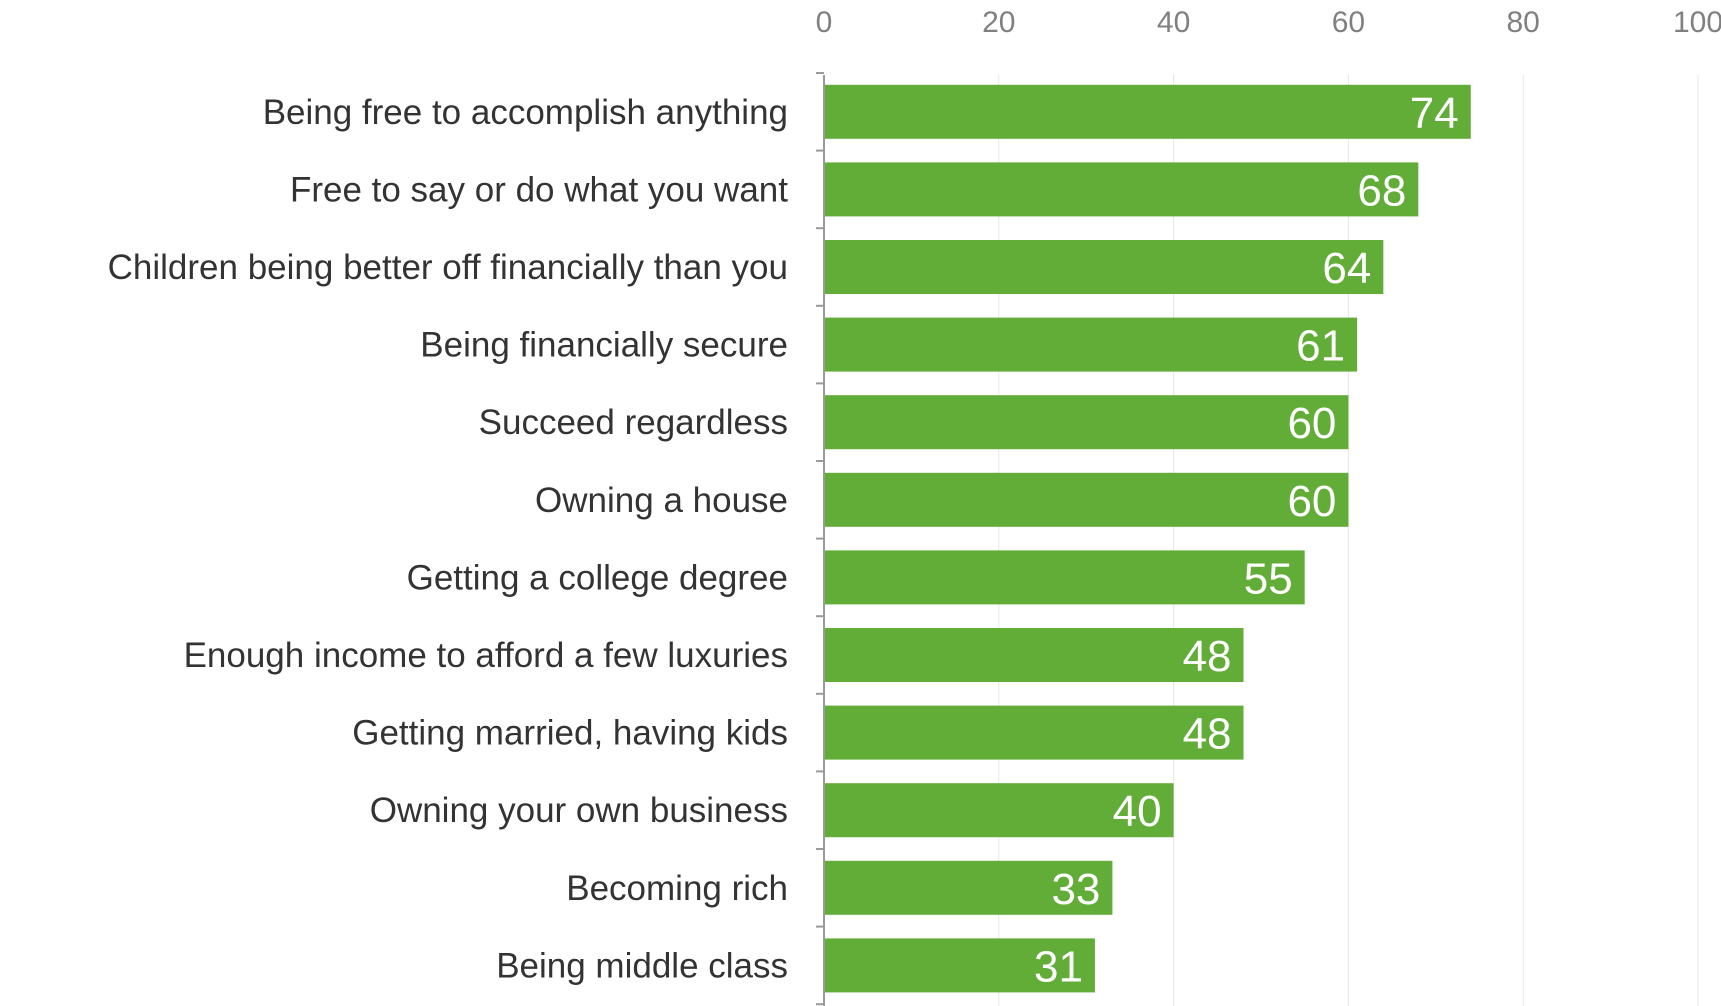  I want to click on x-tick-label: 60, so click(1348, 22).